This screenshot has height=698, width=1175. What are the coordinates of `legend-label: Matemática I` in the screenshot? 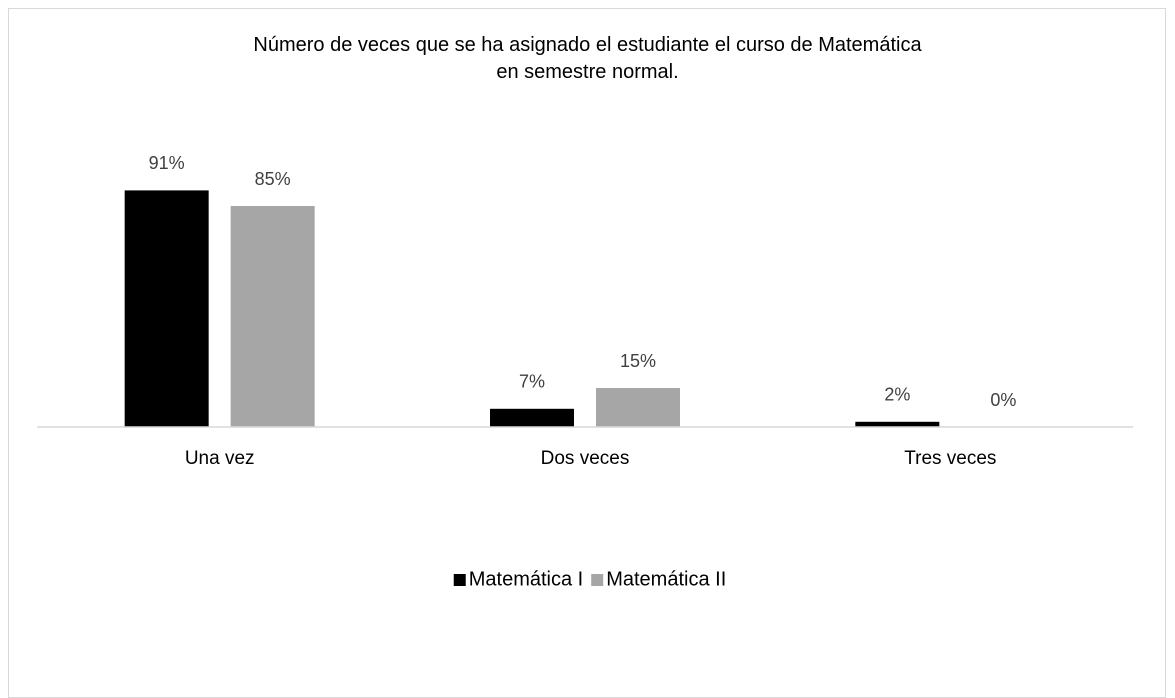 It's located at (526, 579).